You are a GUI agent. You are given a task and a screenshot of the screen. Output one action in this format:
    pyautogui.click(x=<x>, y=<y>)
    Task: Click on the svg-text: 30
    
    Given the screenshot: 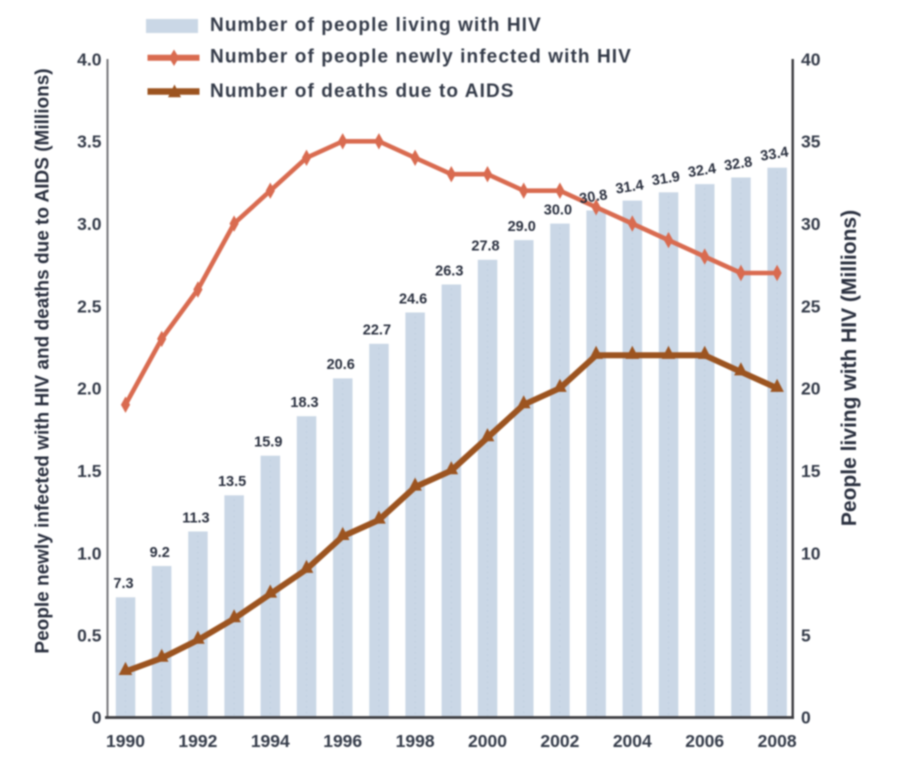 What is the action you would take?
    pyautogui.click(x=811, y=224)
    